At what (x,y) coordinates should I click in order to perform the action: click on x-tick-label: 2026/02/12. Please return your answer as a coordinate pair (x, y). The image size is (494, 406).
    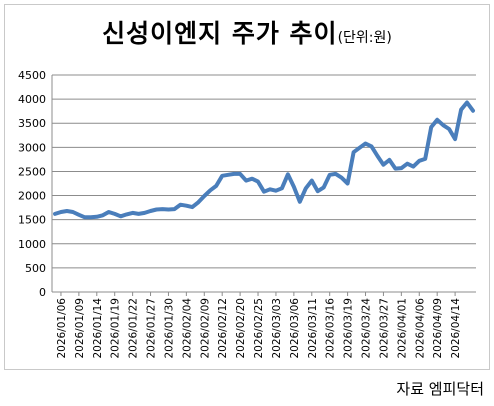
    Looking at the image, I should click on (223, 328).